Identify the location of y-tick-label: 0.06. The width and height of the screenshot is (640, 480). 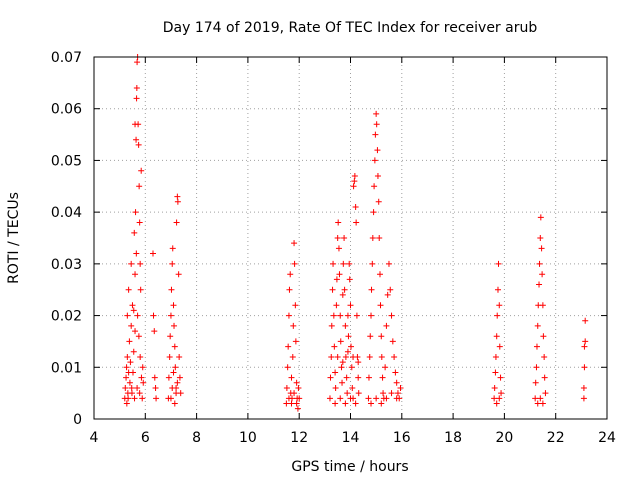
(66, 110).